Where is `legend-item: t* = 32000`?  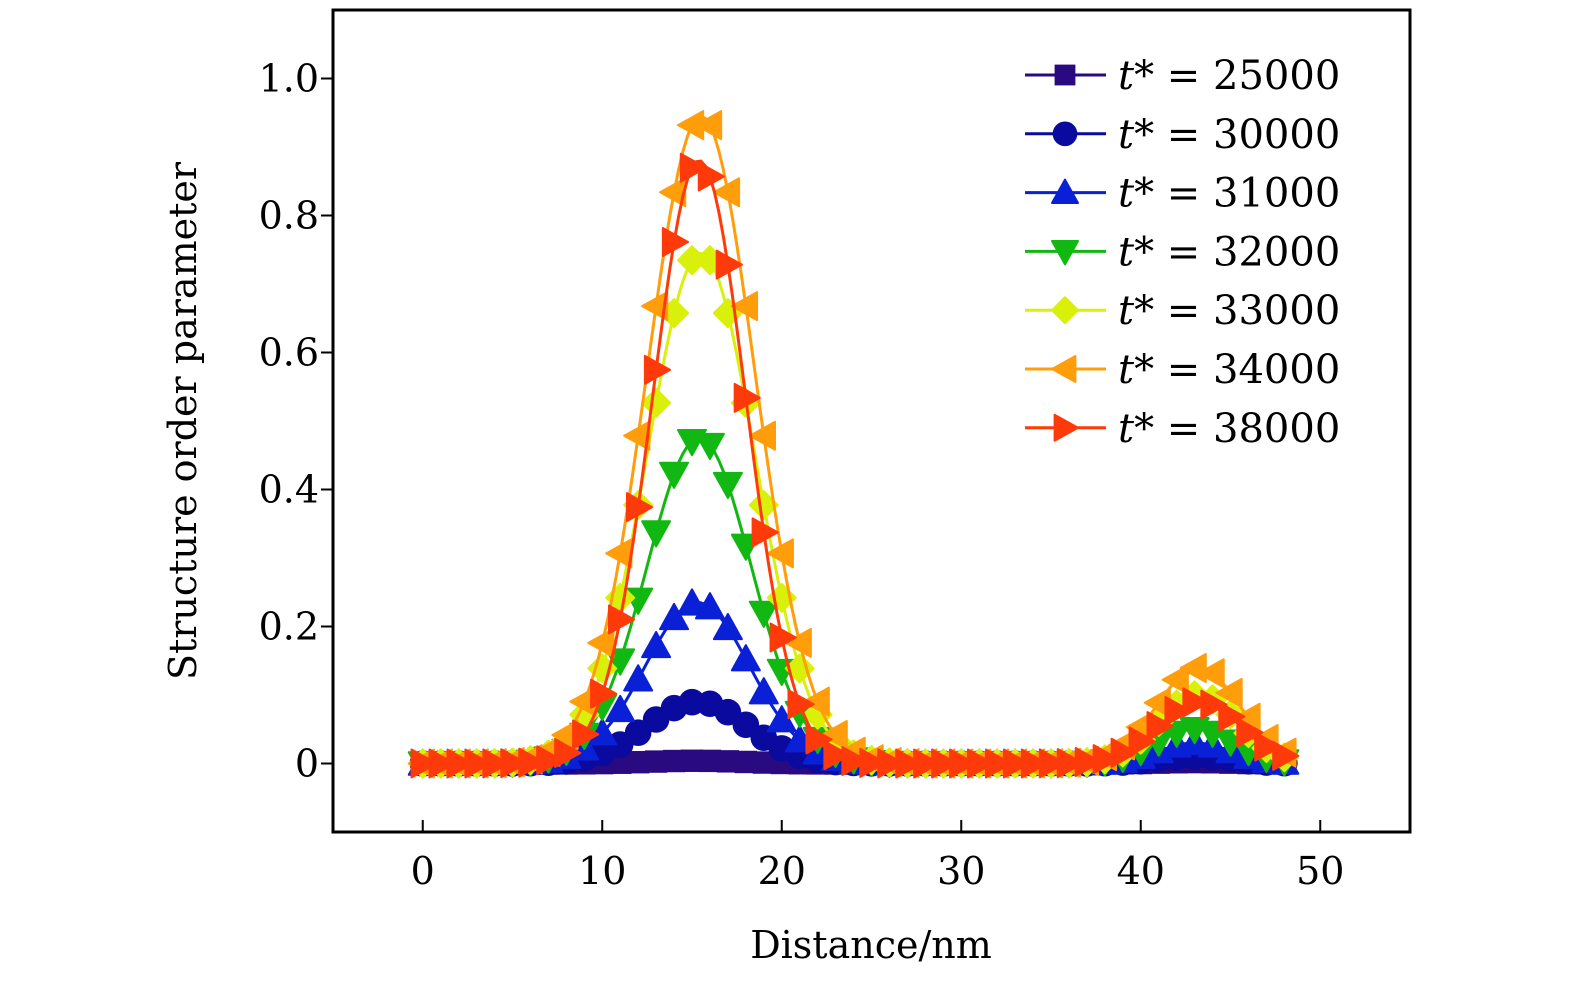
legend-item: t* = 32000 is located at coordinates (1182, 252).